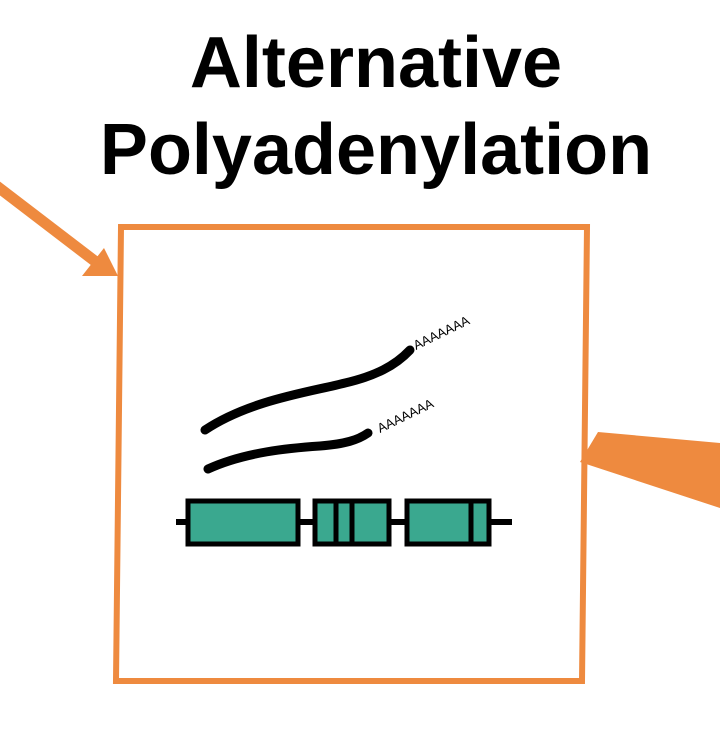  Describe the element at coordinates (405, 415) in the screenshot. I see `polya-tail-short: AAAAAAA` at that location.